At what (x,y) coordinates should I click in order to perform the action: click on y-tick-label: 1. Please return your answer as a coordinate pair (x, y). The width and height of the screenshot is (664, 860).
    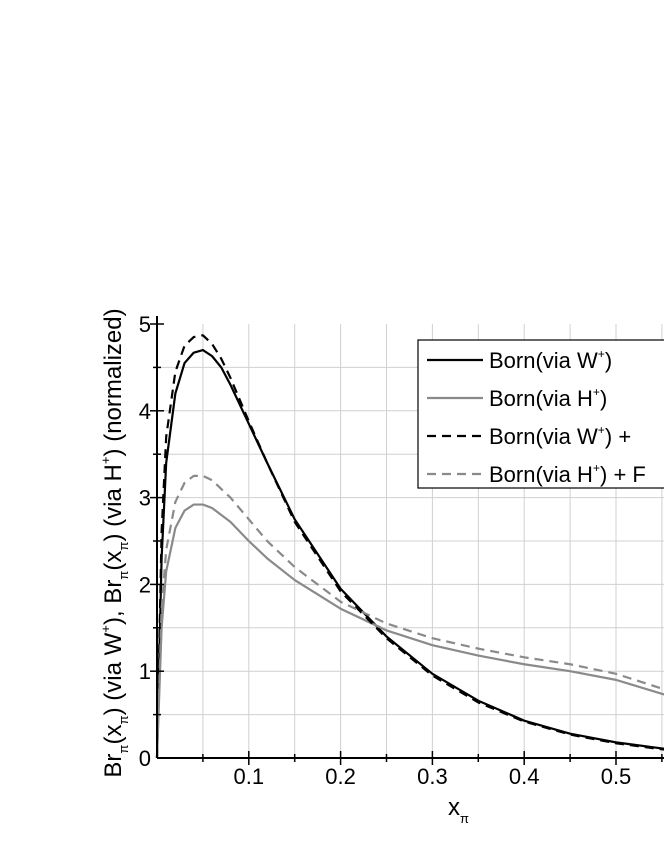
    Looking at the image, I should click on (145, 671).